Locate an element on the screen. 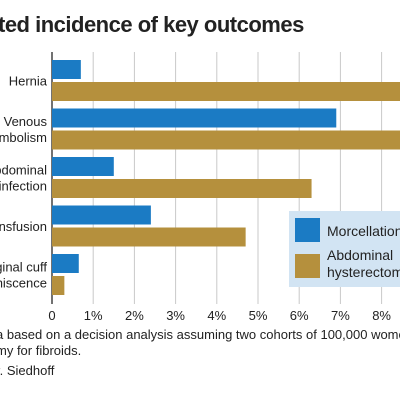 This screenshot has height=400, width=400. chart-title: ted incidence of key outcomes is located at coordinates (152, 24).